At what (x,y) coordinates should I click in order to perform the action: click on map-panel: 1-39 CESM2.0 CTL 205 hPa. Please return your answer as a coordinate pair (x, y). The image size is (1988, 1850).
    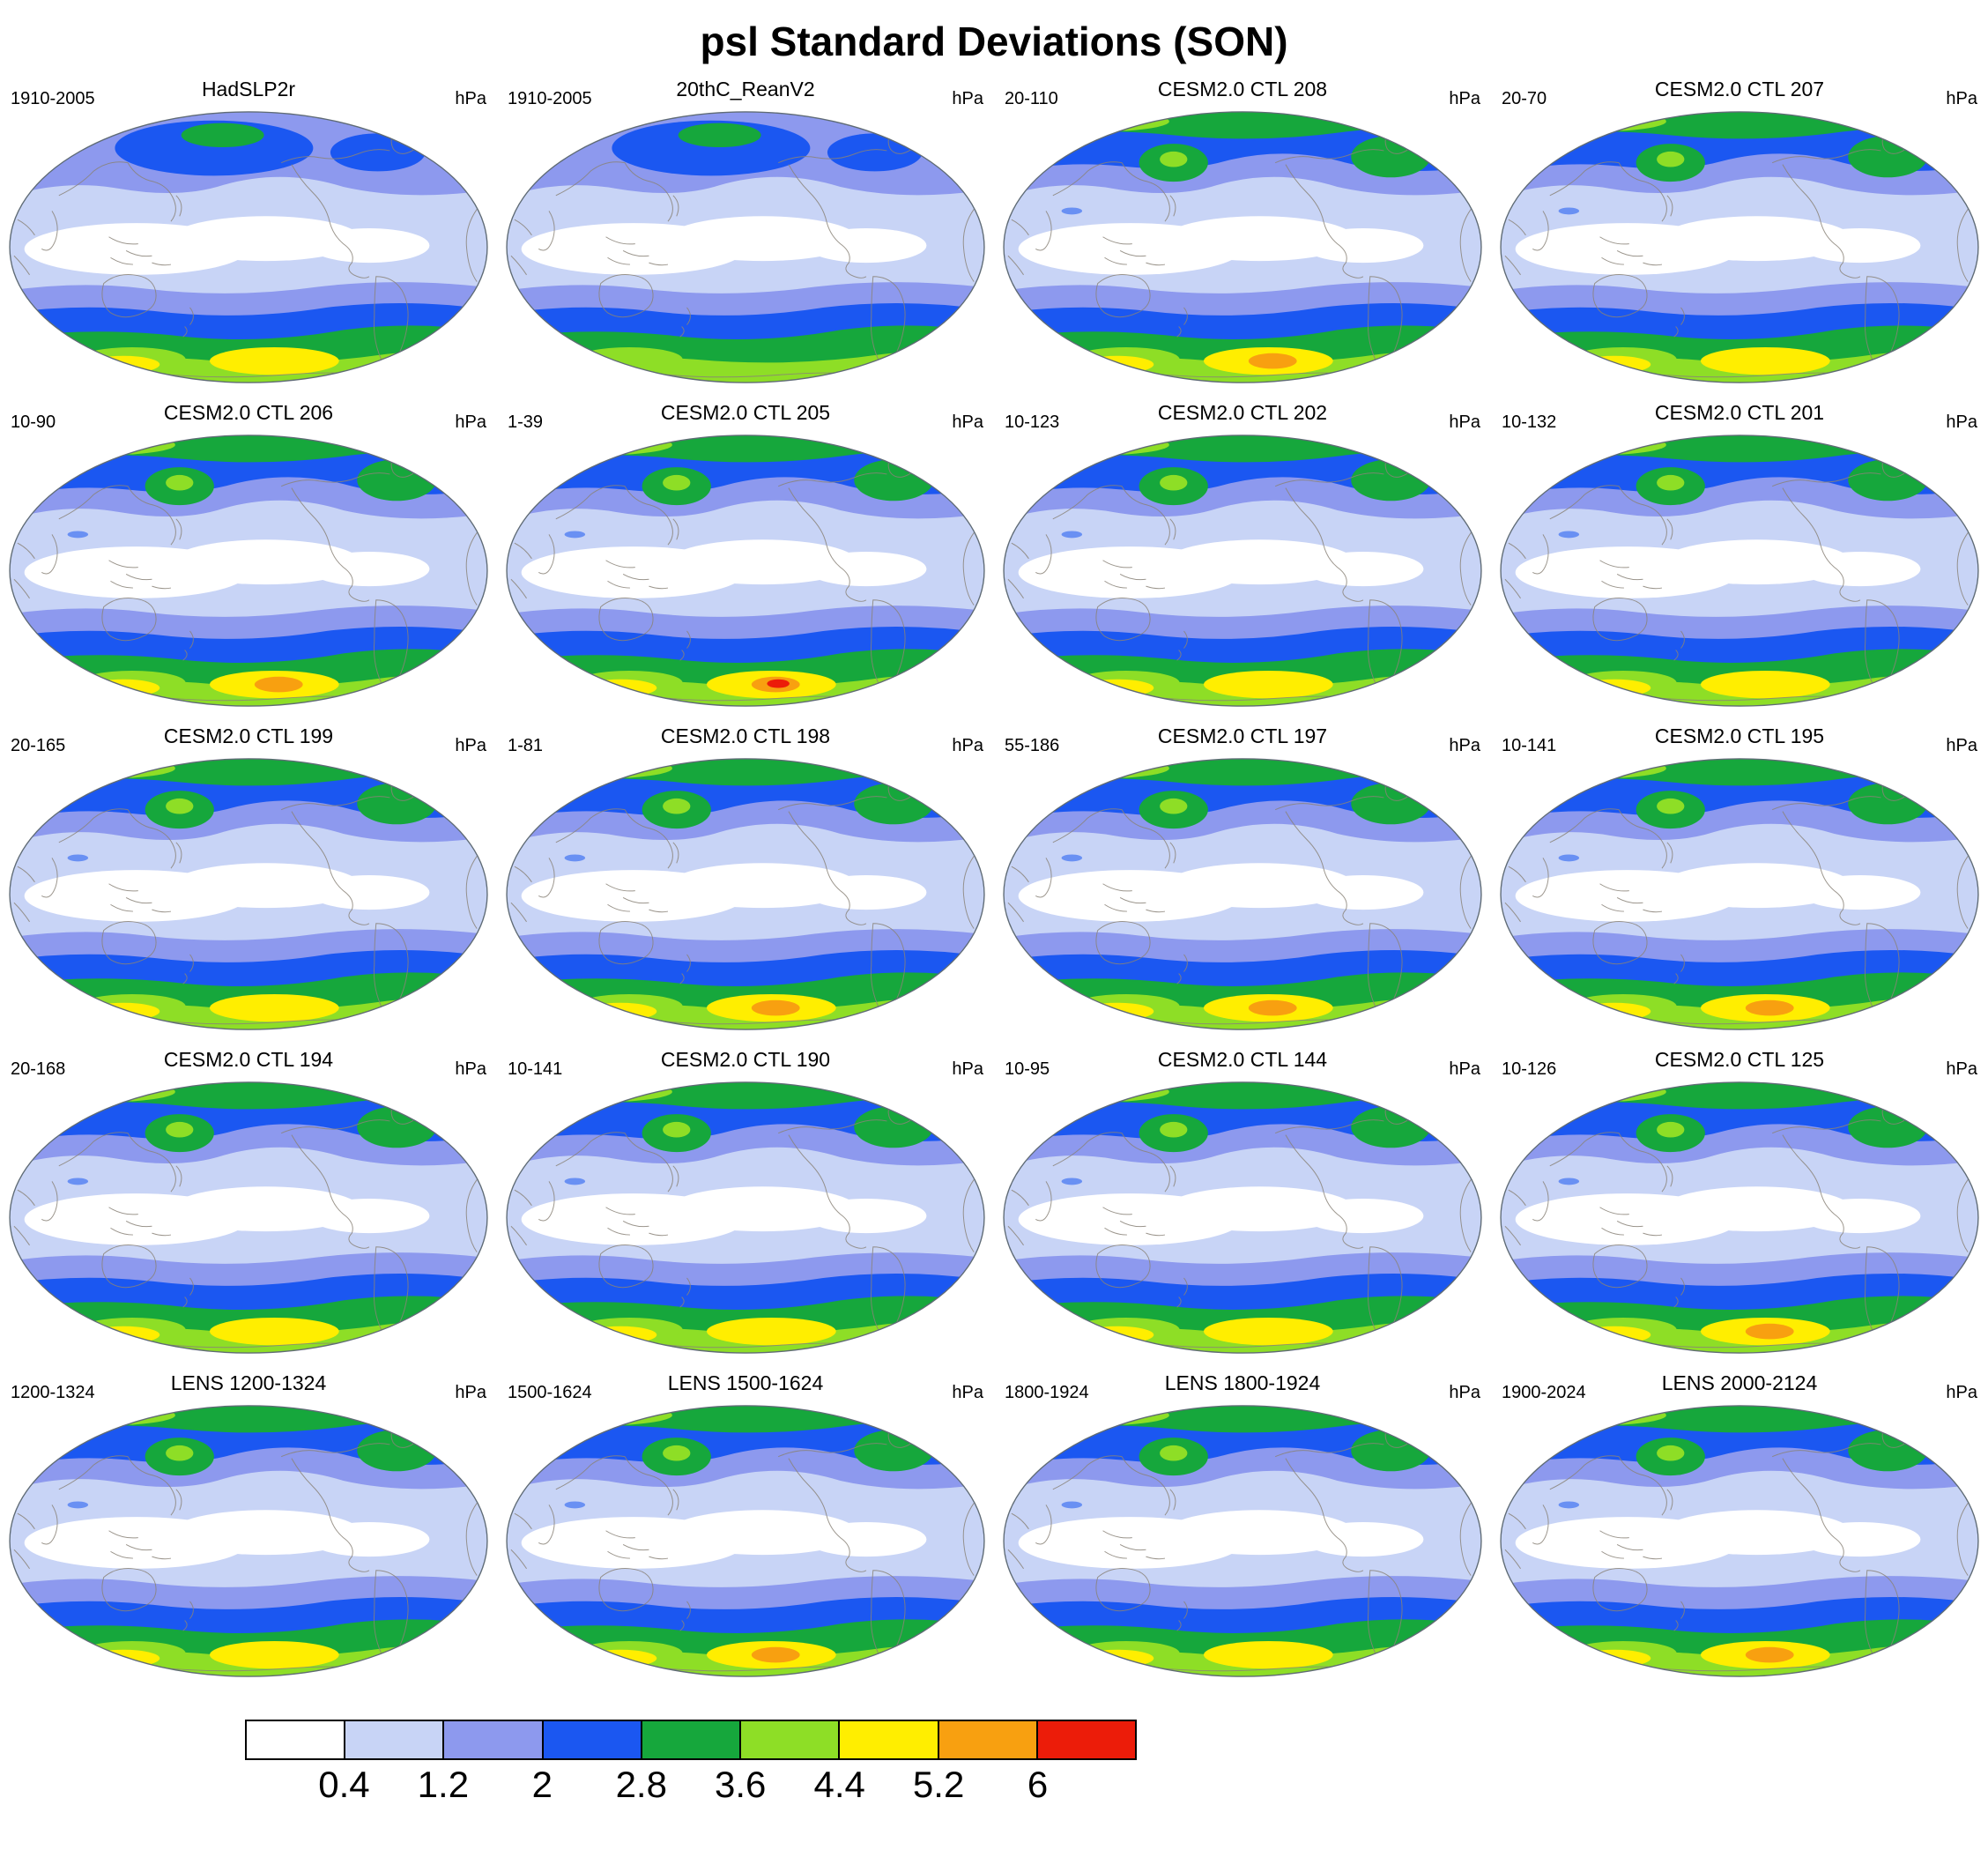
    Looking at the image, I should click on (746, 561).